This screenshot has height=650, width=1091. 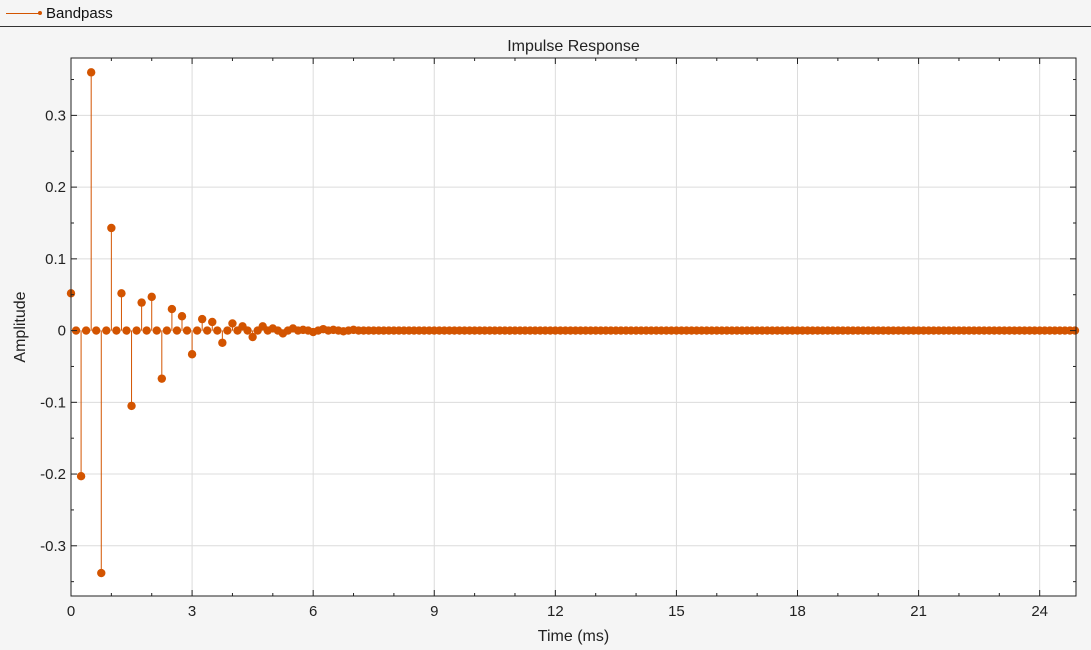 I want to click on legend-label: Bandpass, so click(x=79, y=13).